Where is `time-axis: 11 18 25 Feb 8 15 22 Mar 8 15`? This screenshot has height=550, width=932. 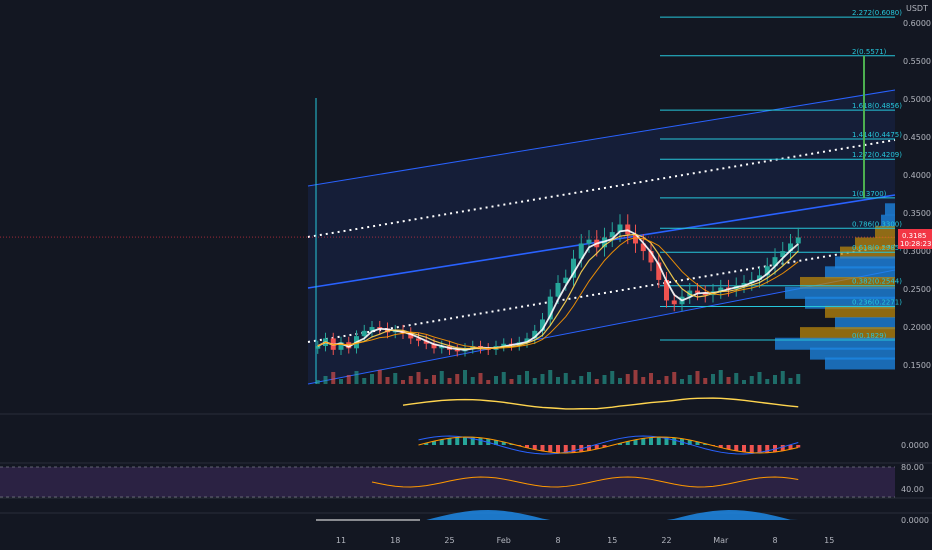 time-axis: 11 18 25 Feb 8 15 22 Mar 8 15 is located at coordinates (585, 540).